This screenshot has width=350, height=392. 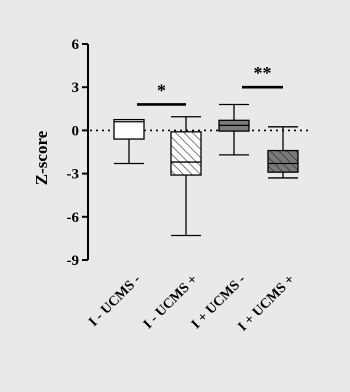 I want to click on y-tick-label-1: 3, so click(x=76, y=88).